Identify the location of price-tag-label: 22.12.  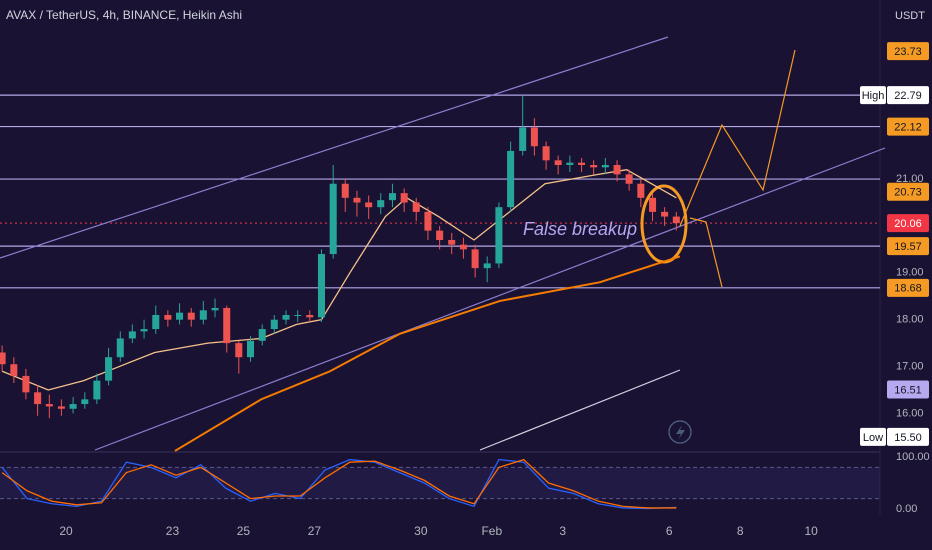
(908, 127).